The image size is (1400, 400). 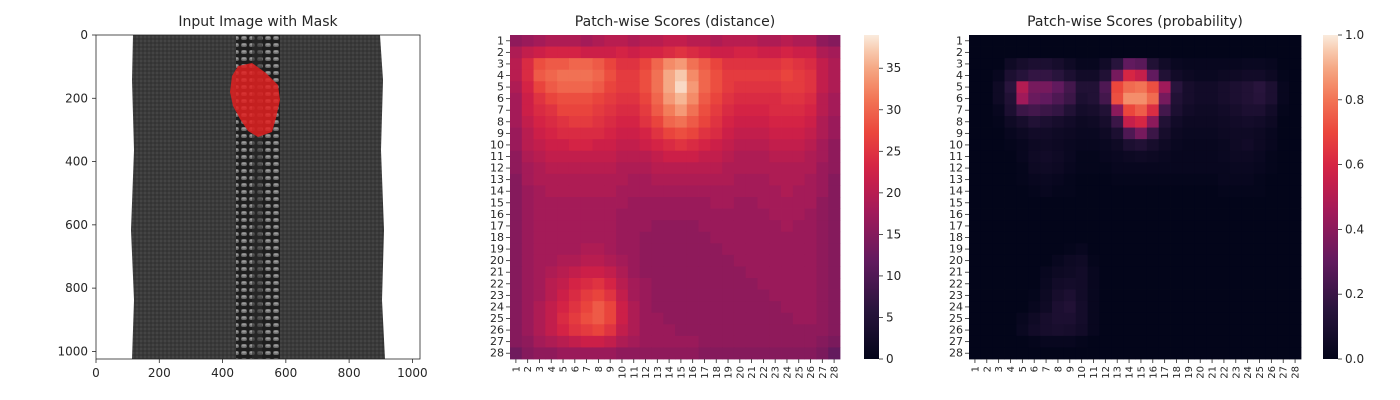 I want to click on col-label: 21, so click(x=1213, y=372).